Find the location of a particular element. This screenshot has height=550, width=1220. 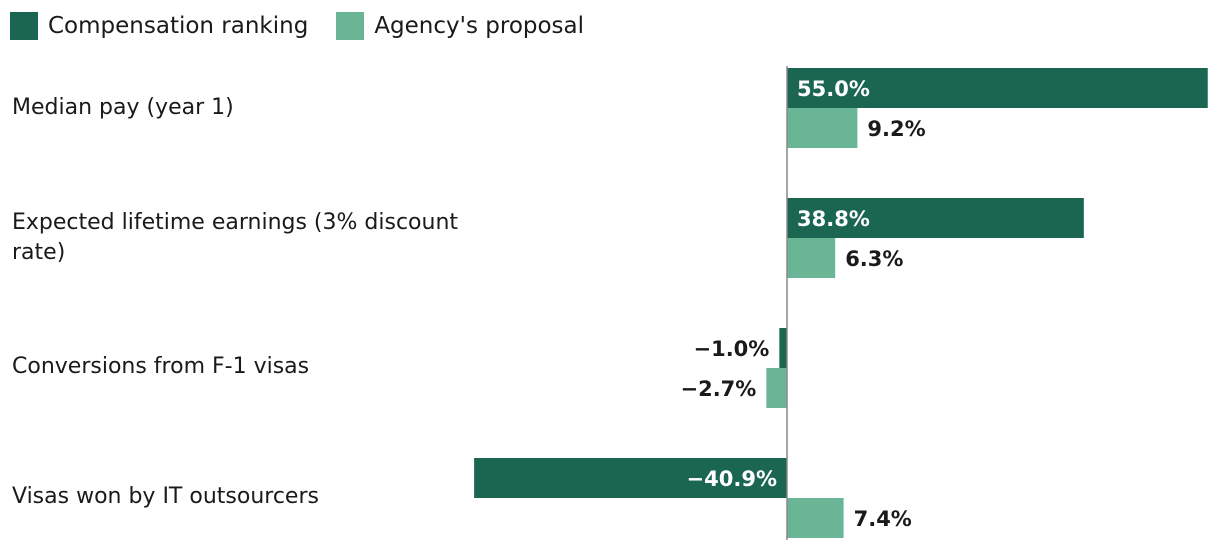

data-label-agency-lifetime-earnings: 6.3% is located at coordinates (874, 259).